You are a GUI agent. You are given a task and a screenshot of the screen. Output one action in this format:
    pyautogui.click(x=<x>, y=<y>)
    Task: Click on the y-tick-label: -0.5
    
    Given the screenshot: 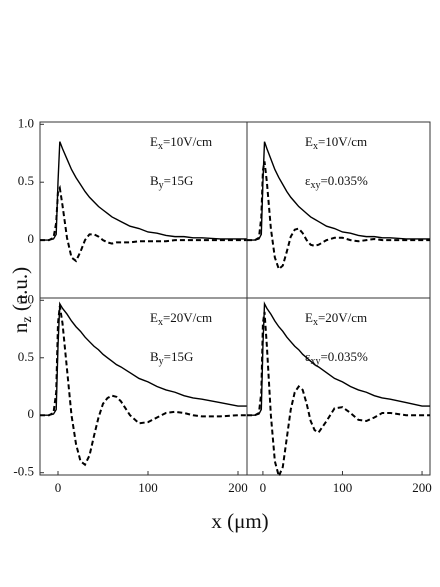 What is the action you would take?
    pyautogui.click(x=23, y=471)
    